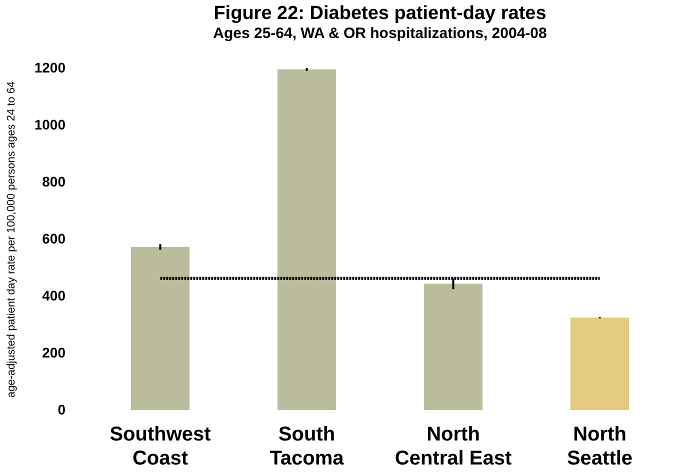  What do you see at coordinates (54, 352) in the screenshot?
I see `y-tick-label: 200` at bounding box center [54, 352].